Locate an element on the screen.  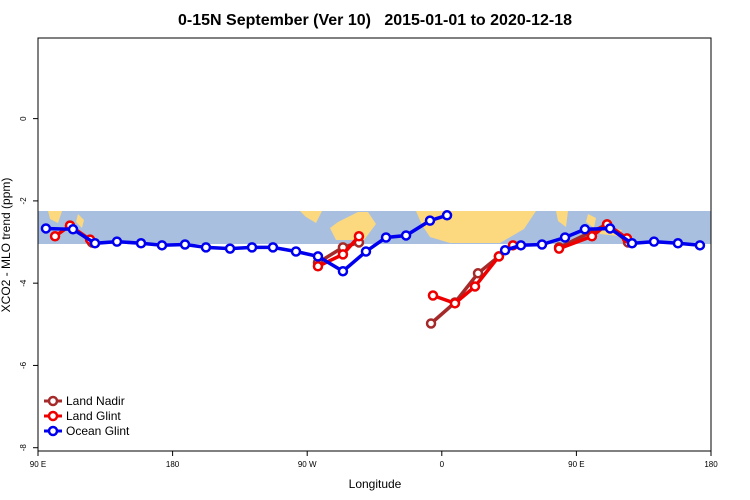
legend-label: Land Glint is located at coordinates (93, 416).